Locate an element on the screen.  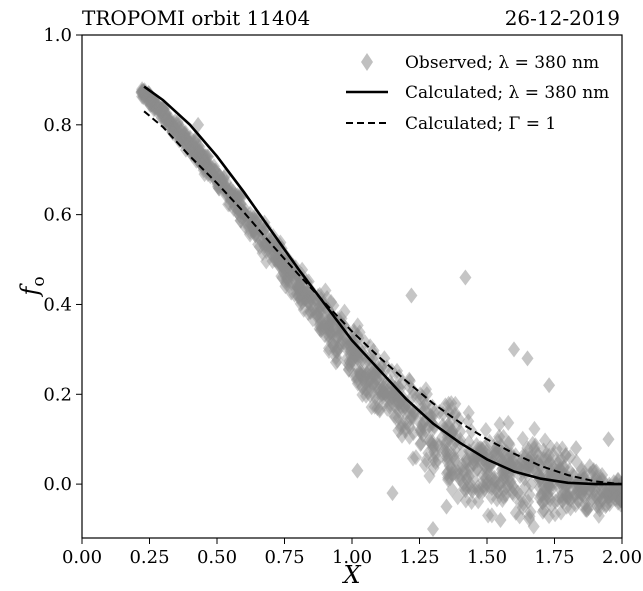
data-point-outlier is located at coordinates (527, 358).